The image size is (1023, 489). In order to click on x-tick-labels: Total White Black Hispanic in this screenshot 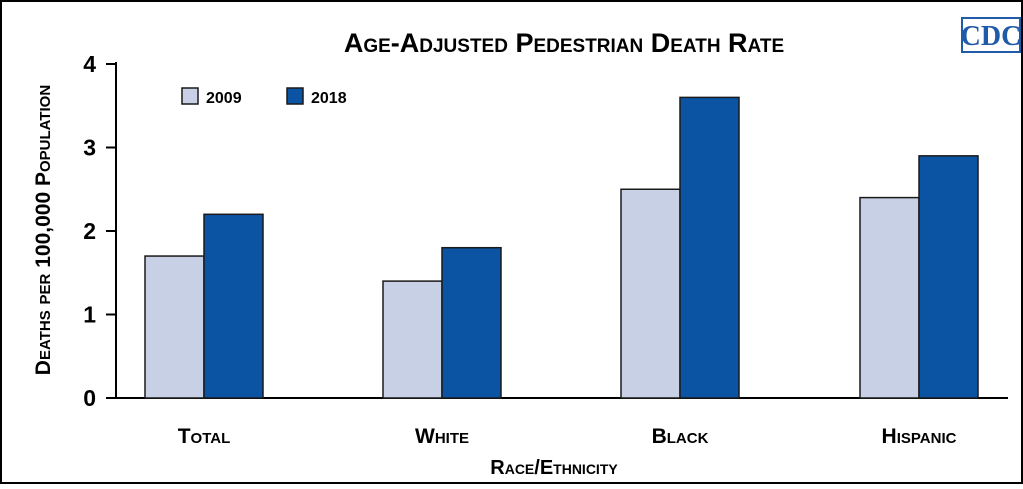, I will do `click(567, 436)`.